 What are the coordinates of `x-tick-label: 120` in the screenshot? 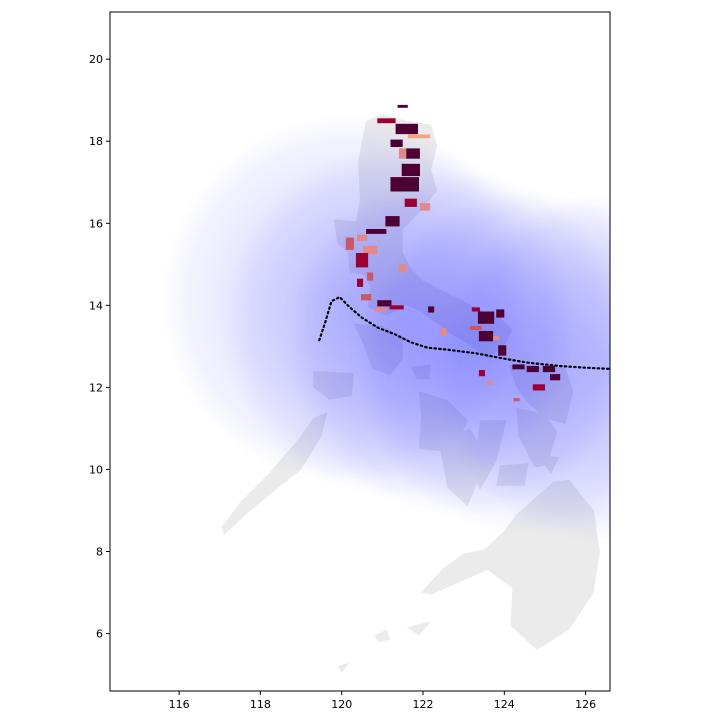 It's located at (341, 704).